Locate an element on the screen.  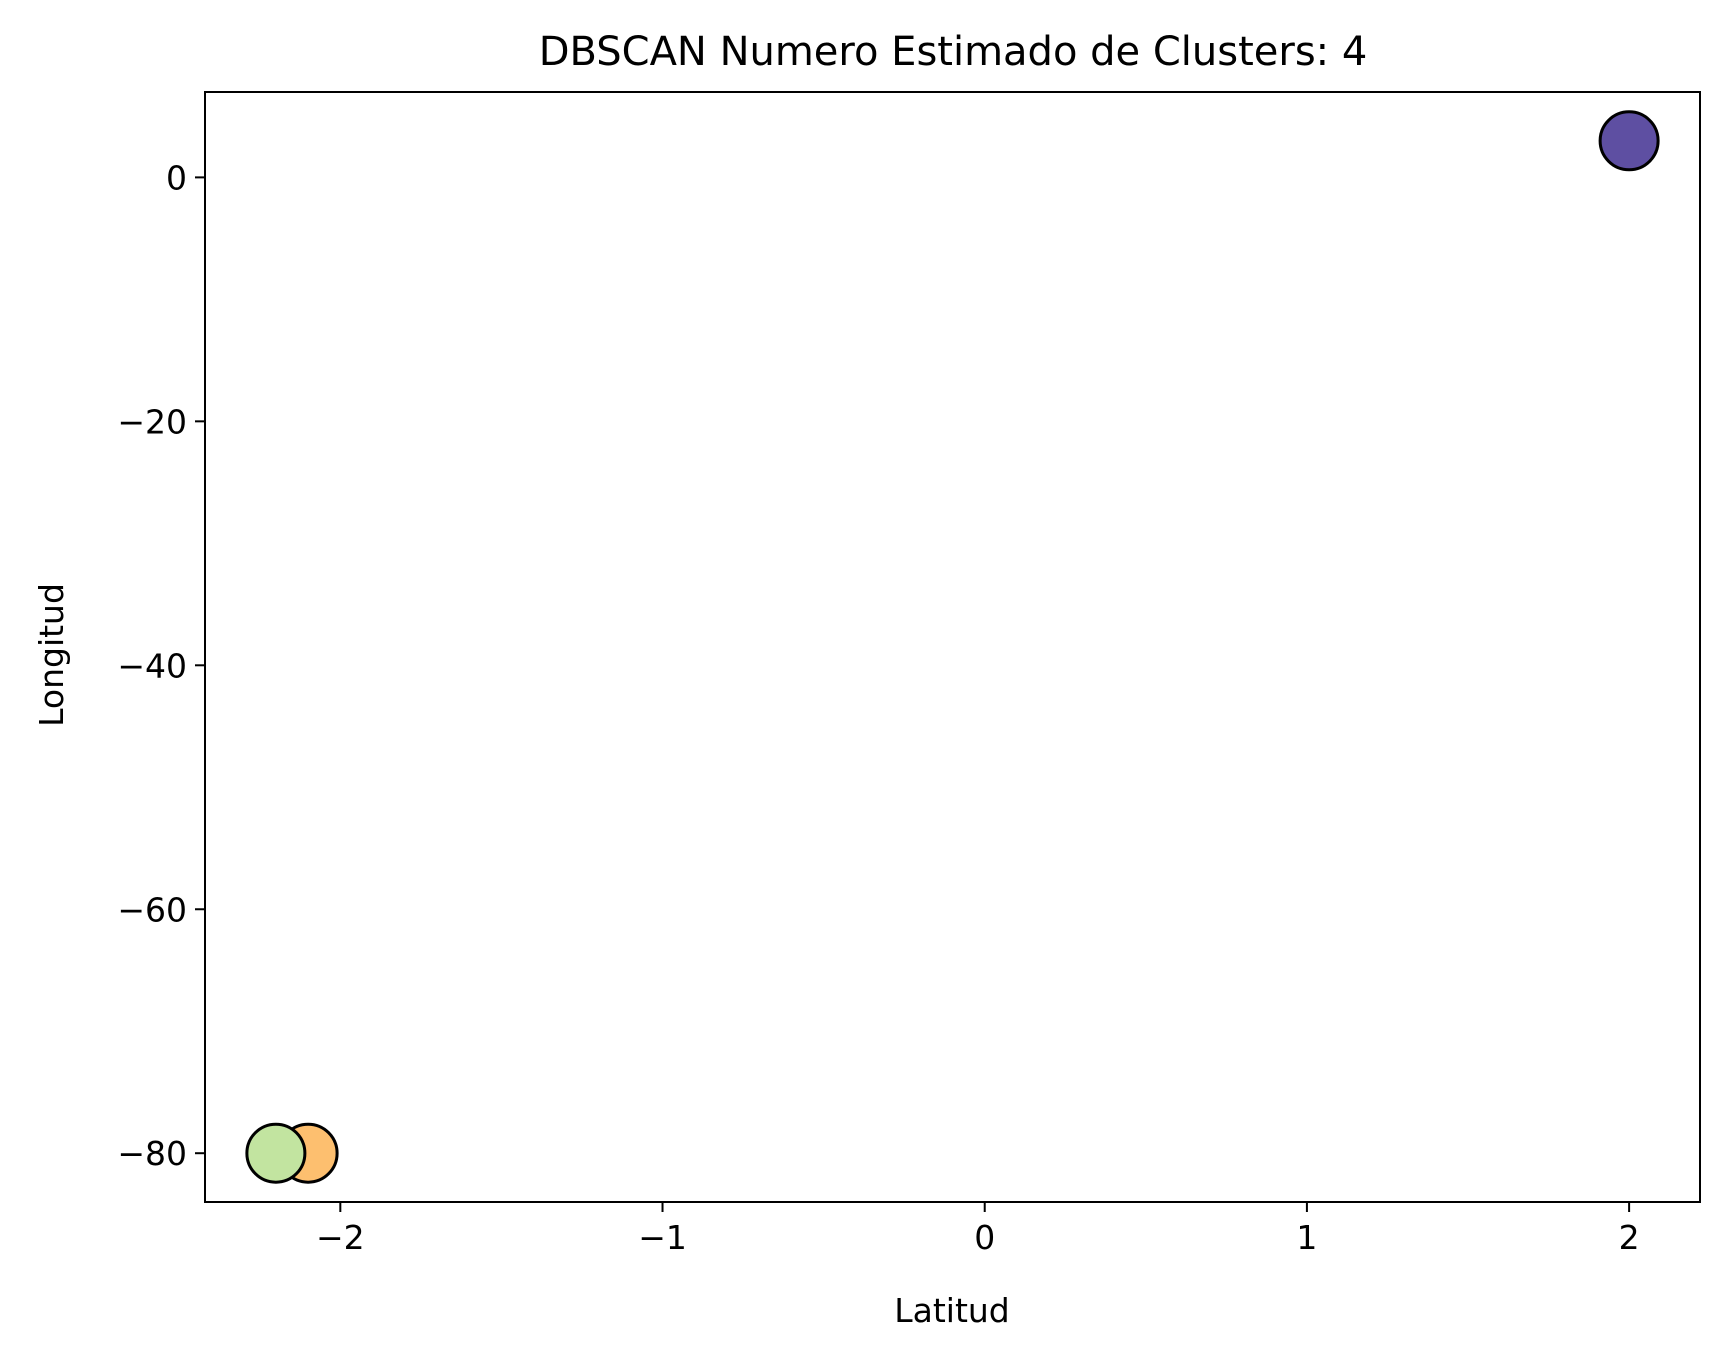
y-tick-label: 0 is located at coordinates (176, 177).